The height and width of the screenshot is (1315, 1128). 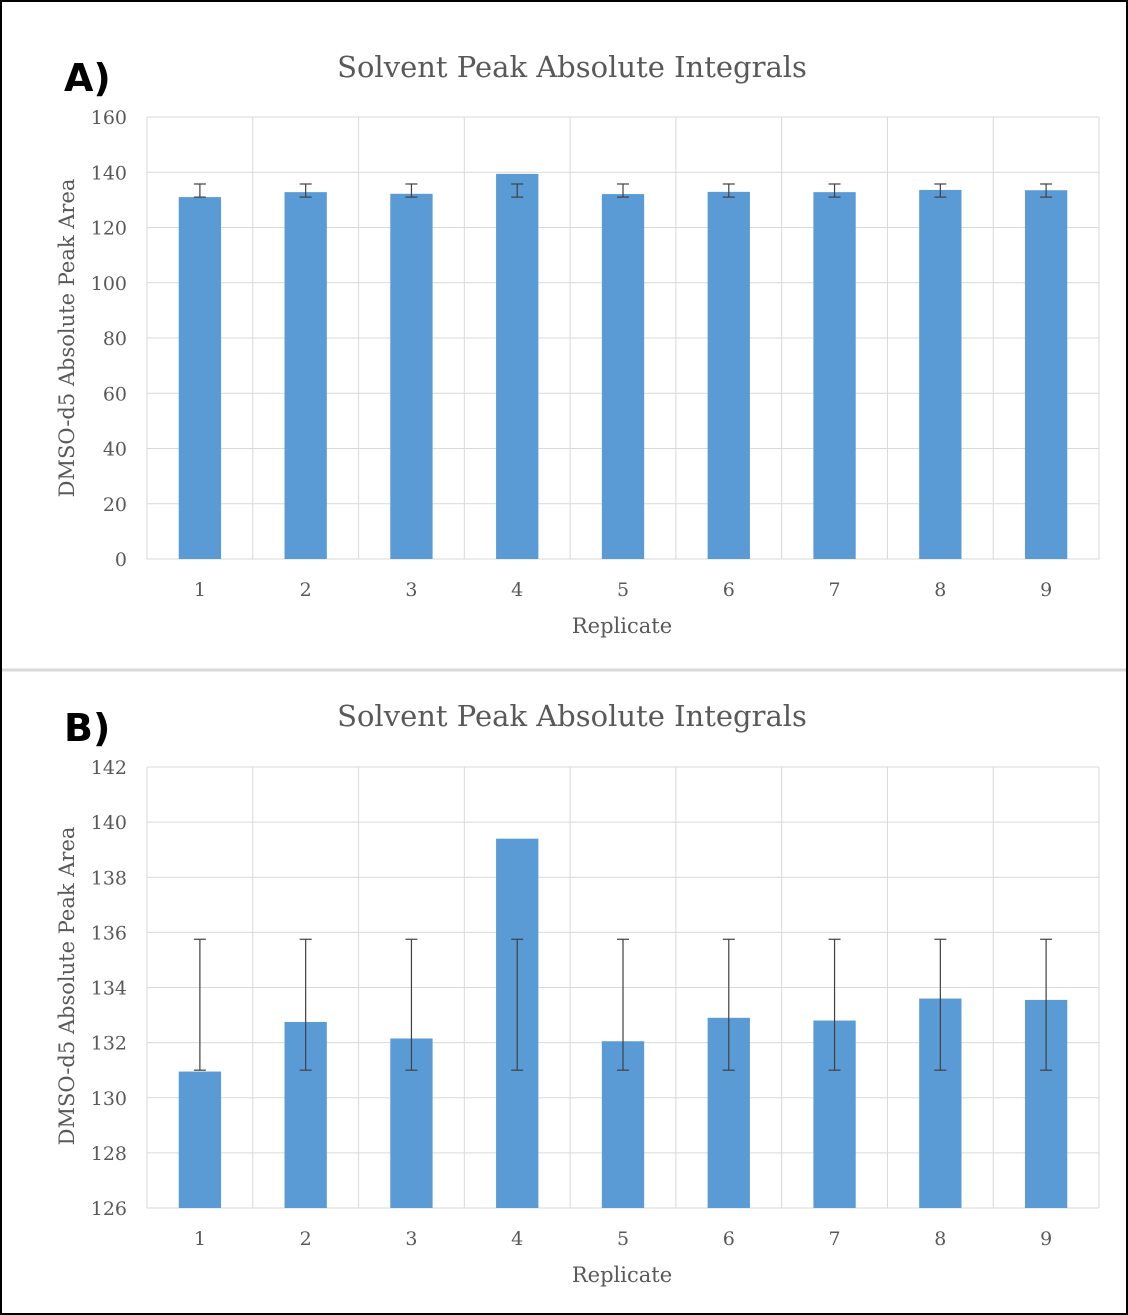 What do you see at coordinates (109, 933) in the screenshot?
I see `y-tick-label-b: 136` at bounding box center [109, 933].